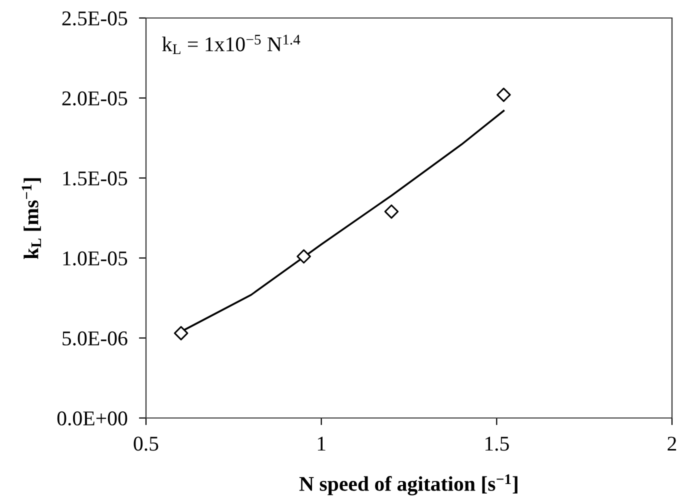 This screenshot has width=683, height=499. Describe the element at coordinates (92, 418) in the screenshot. I see `y-tick-label: 0.0E+00` at that location.